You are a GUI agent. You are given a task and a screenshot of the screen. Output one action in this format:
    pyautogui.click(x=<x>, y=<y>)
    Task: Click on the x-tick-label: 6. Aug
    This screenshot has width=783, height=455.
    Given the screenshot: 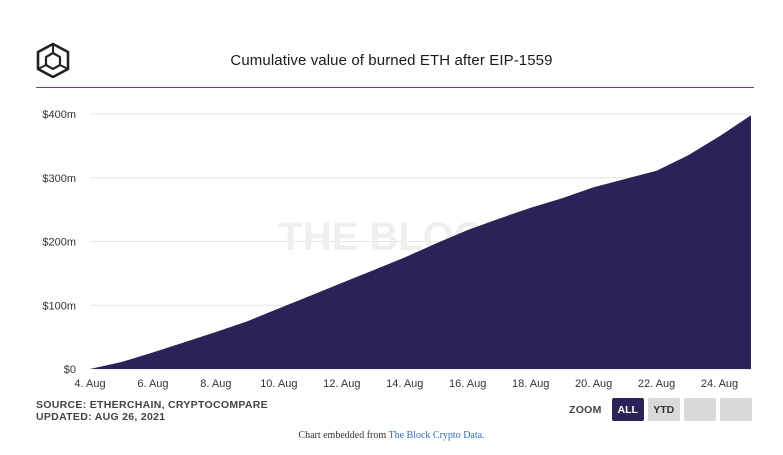 What is the action you would take?
    pyautogui.click(x=152, y=384)
    